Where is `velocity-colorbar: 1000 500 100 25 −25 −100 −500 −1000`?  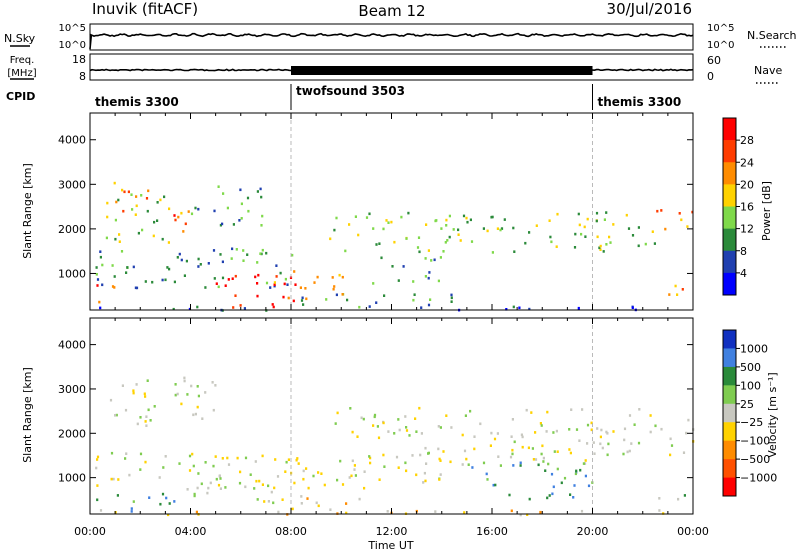
velocity-colorbar: 1000 500 100 25 −25 −100 −500 −1000 is located at coordinates (749, 413).